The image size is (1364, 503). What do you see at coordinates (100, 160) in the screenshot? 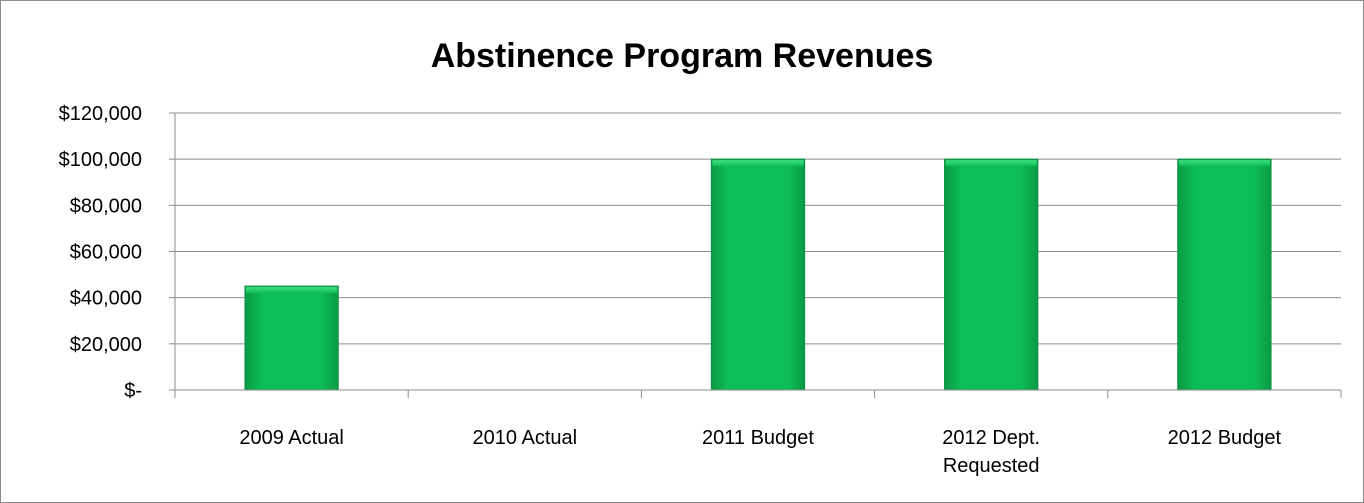
I see `y-tick-label: $100,000` at bounding box center [100, 160].